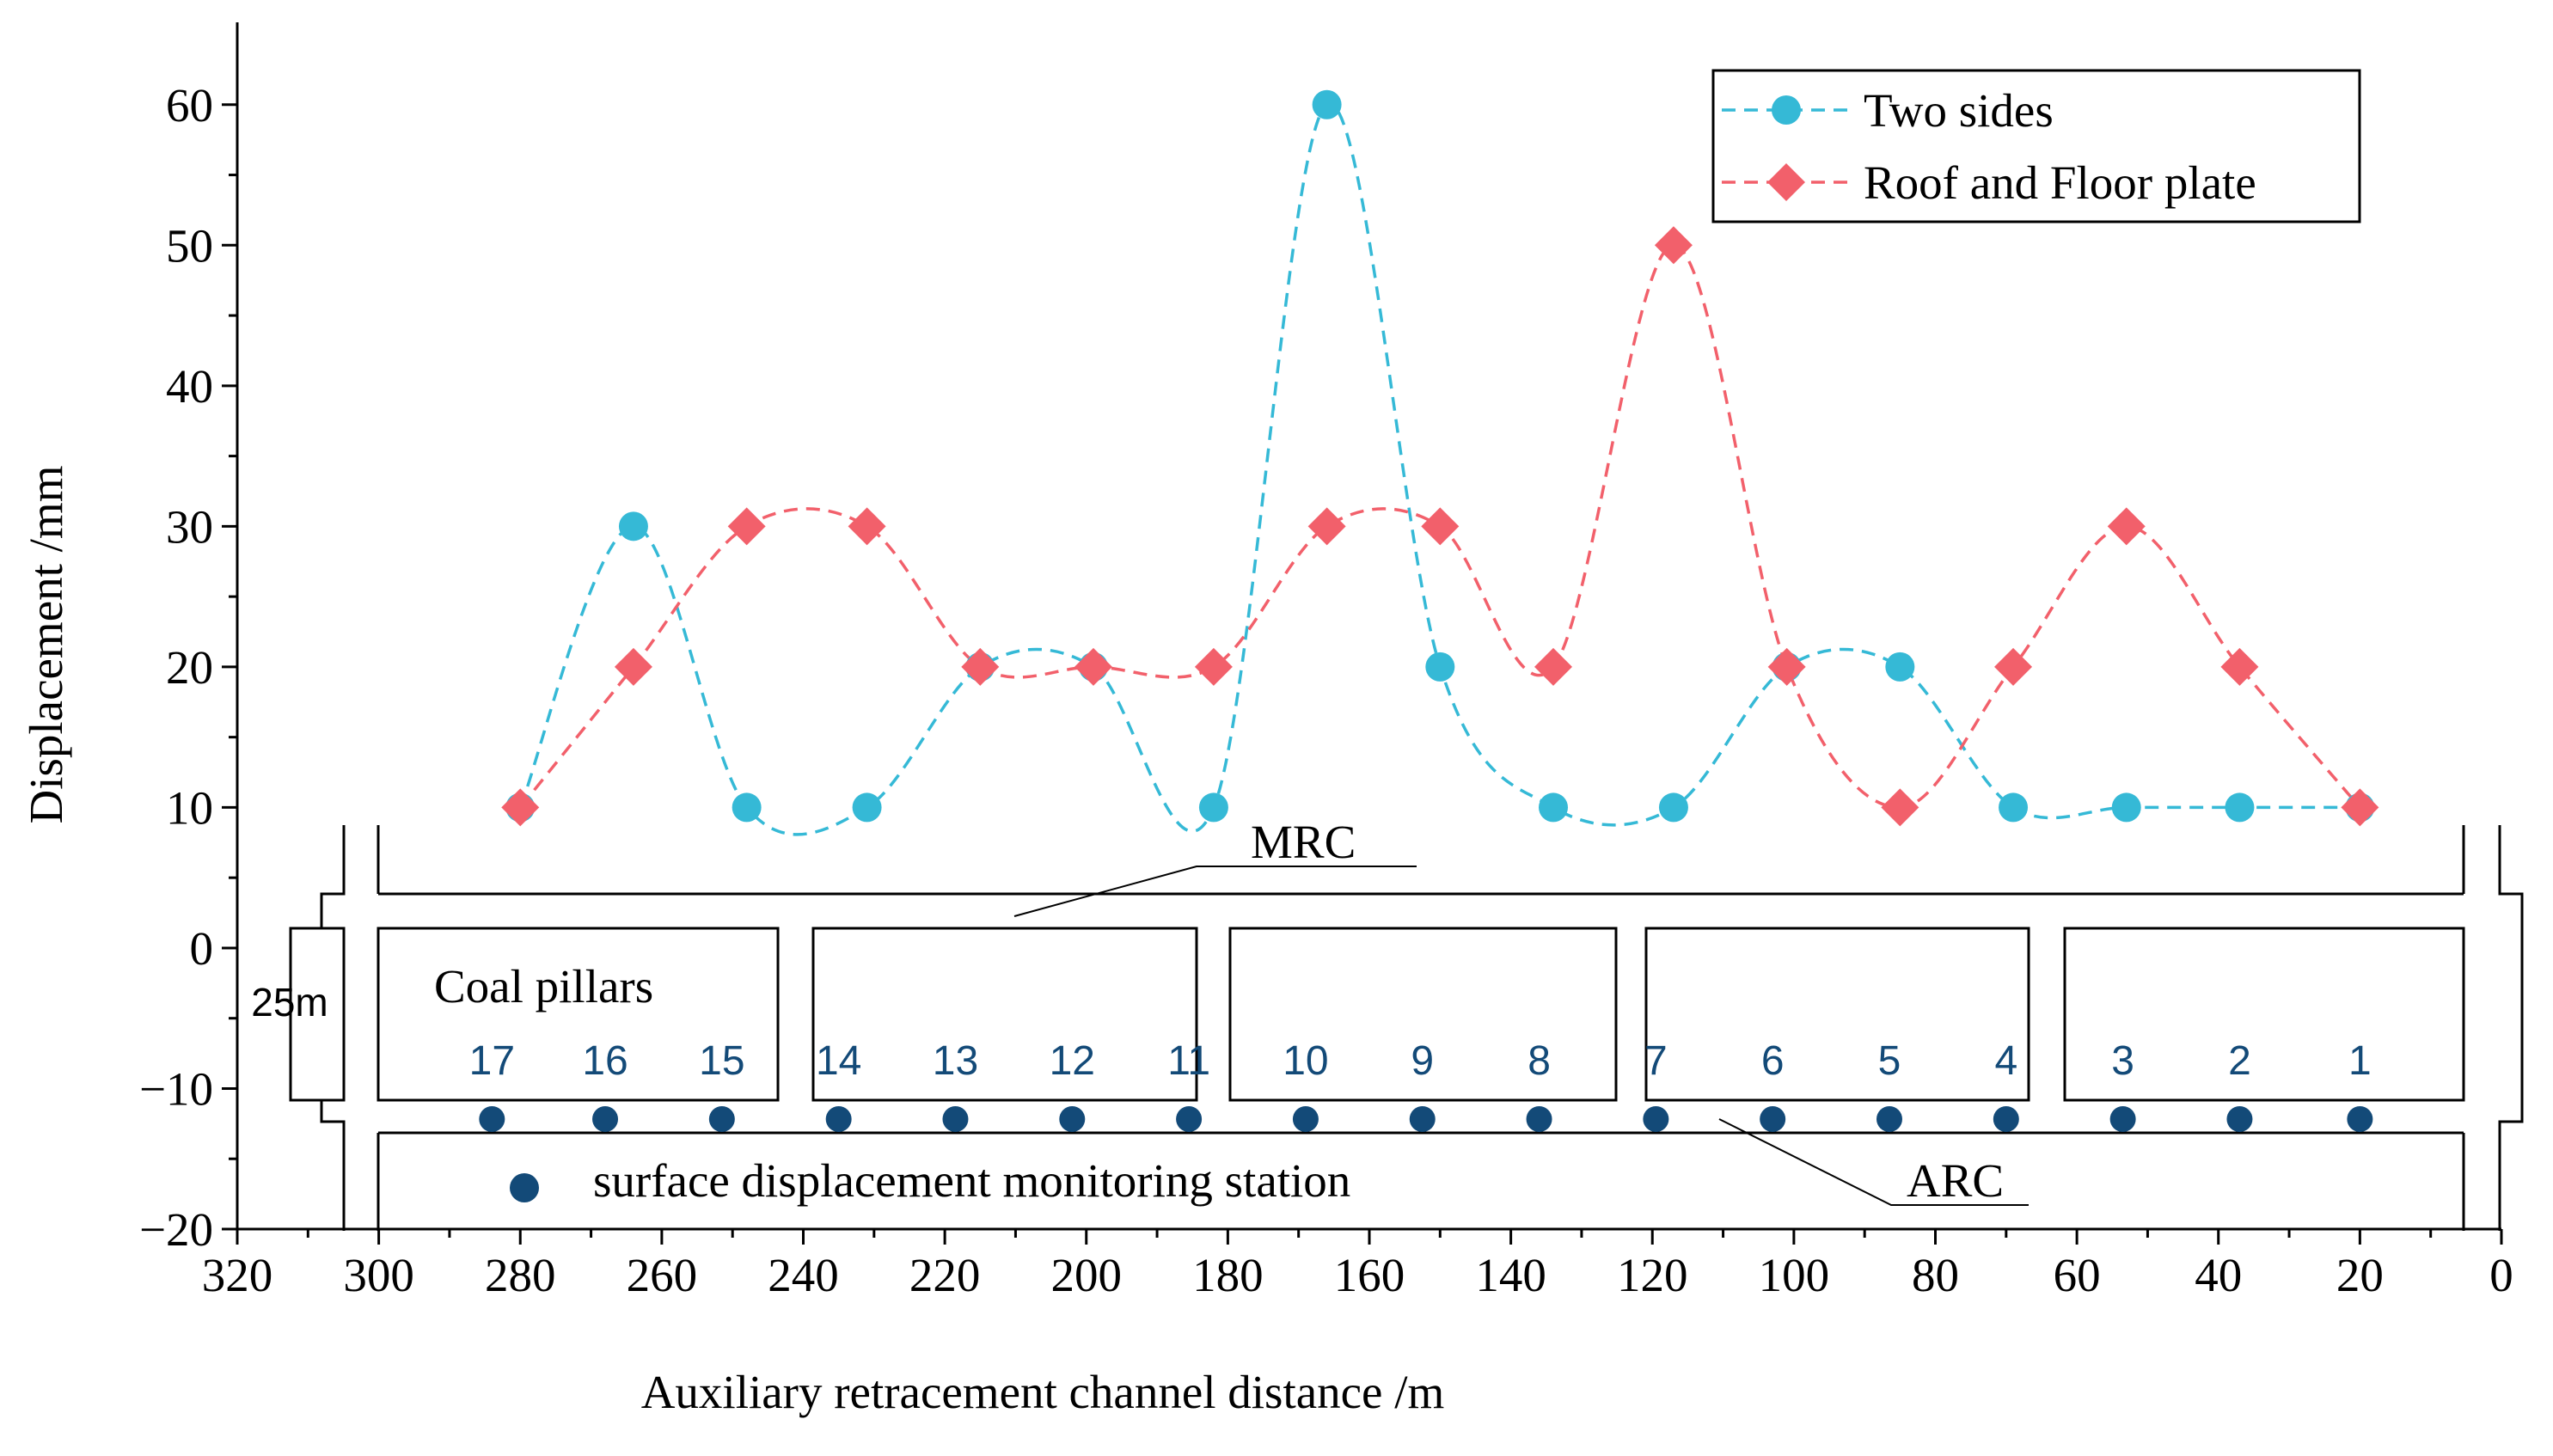 The height and width of the screenshot is (1456, 2553). What do you see at coordinates (838, 1061) in the screenshot?
I see `station-label-14: 14` at bounding box center [838, 1061].